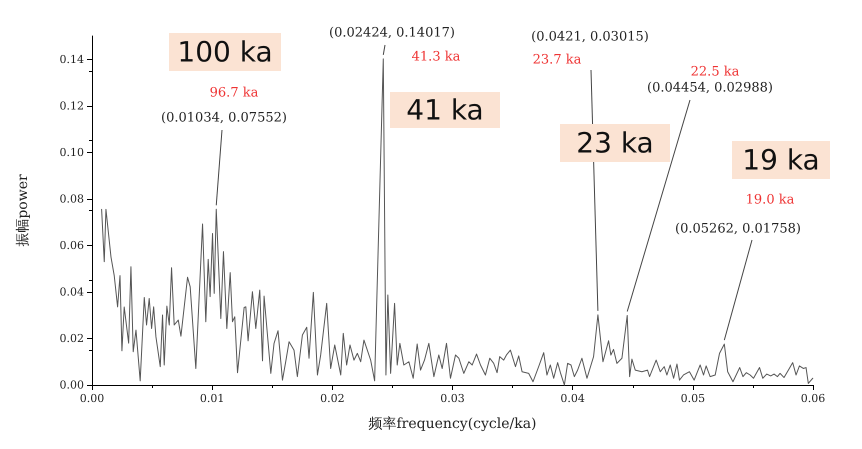  Describe the element at coordinates (72, 152) in the screenshot. I see `y-tick-label: 0.10` at that location.